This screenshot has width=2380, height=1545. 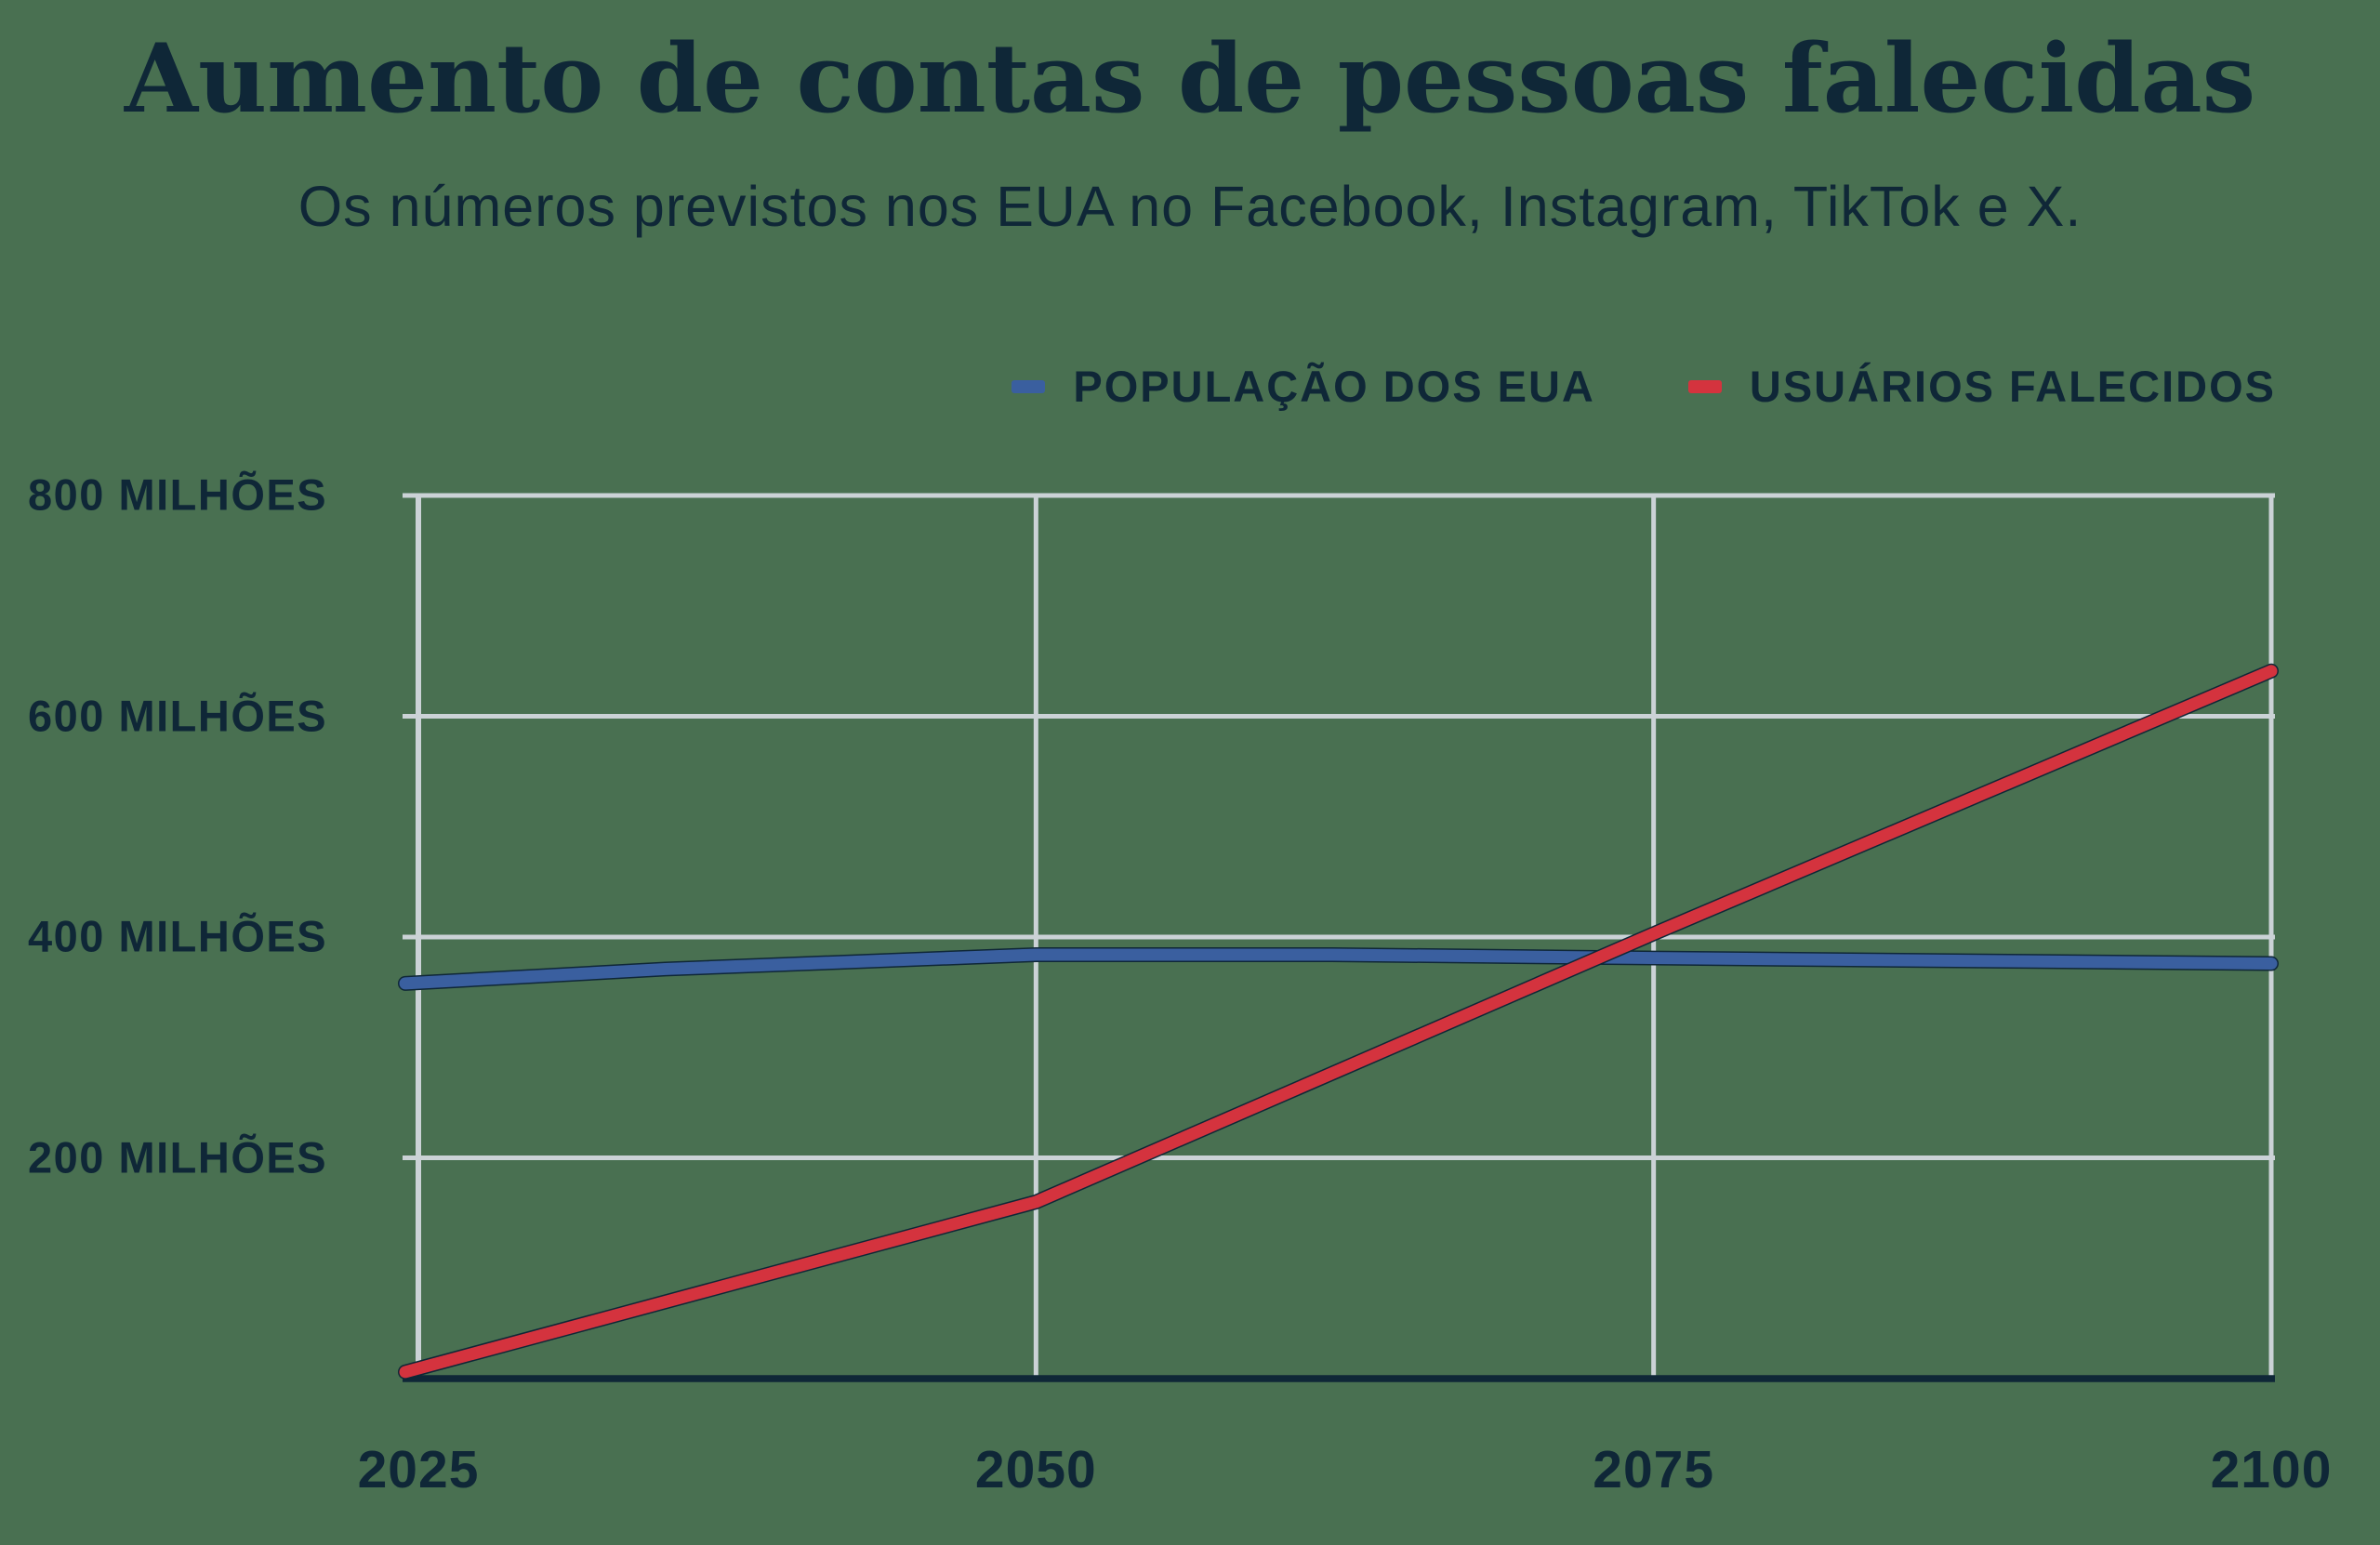 I want to click on chart-title: Aumento de contas de pessoas falecidas, so click(x=1190, y=79).